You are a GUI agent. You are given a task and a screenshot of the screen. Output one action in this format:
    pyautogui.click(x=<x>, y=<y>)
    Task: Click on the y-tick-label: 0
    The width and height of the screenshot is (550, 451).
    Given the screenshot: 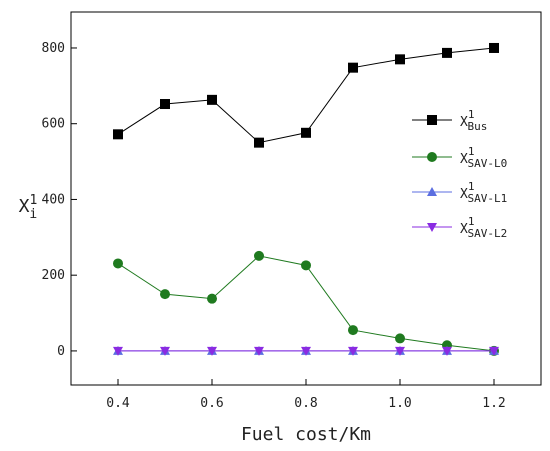 What is the action you would take?
    pyautogui.click(x=61, y=351)
    